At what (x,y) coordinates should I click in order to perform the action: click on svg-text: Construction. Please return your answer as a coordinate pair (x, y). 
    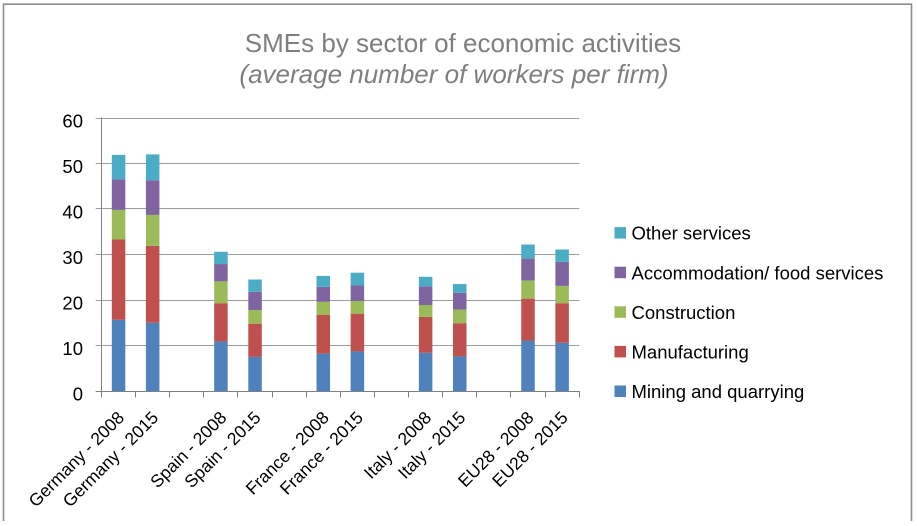
    Looking at the image, I should click on (684, 312).